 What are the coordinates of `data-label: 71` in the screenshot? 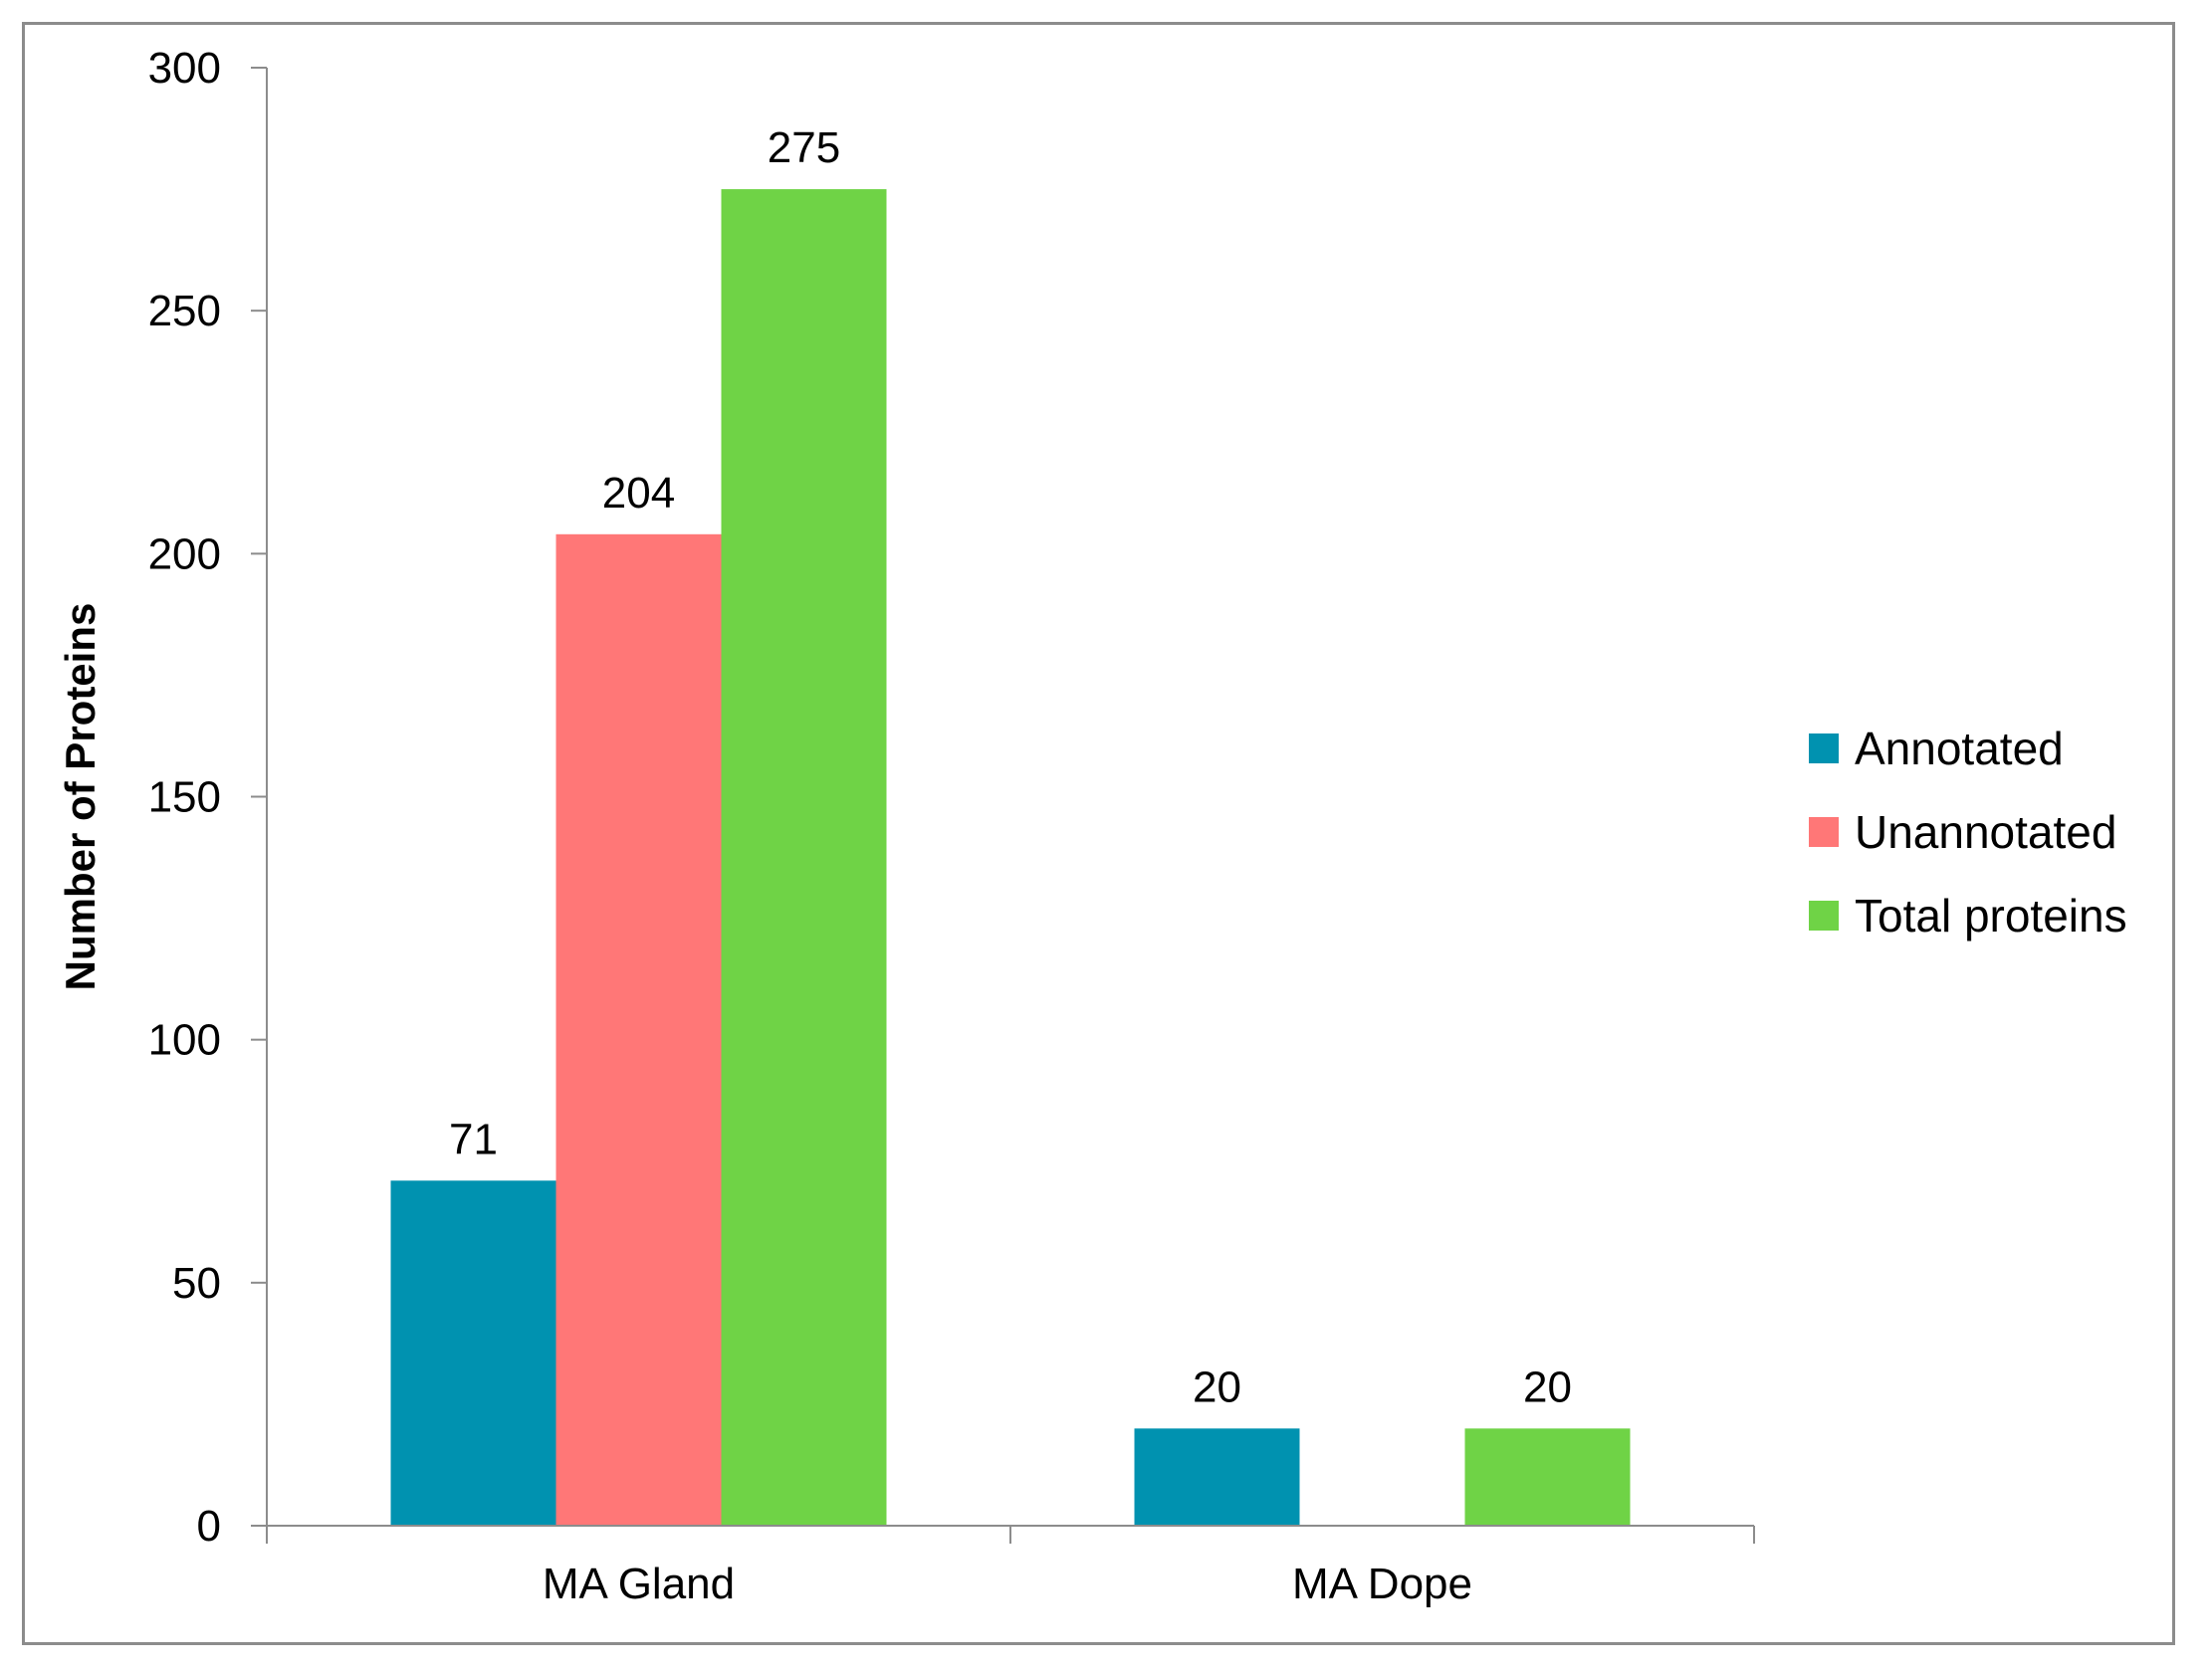 It's located at (473, 1139).